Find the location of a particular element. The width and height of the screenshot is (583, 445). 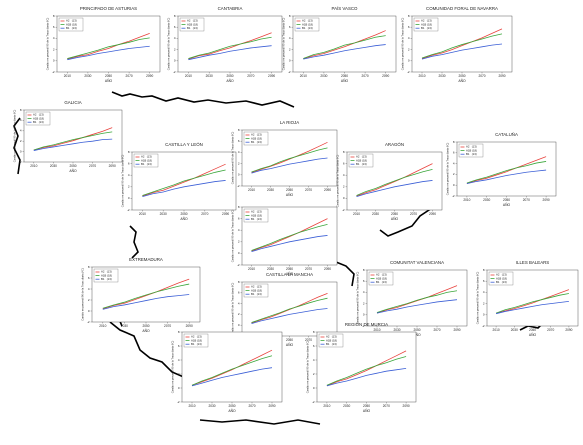

chart-title: REGIÓN DE MURCIA is located at coordinates (366, 324).